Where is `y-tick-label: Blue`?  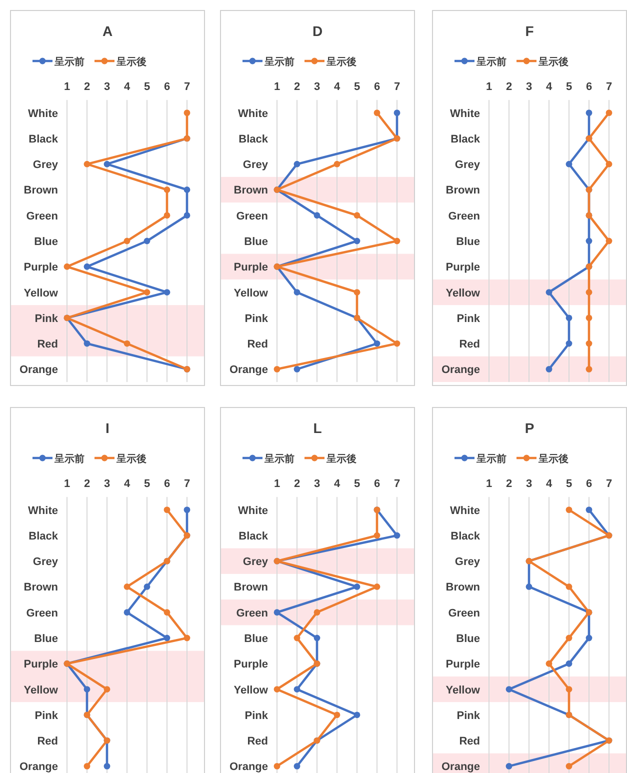 y-tick-label: Blue is located at coordinates (256, 242).